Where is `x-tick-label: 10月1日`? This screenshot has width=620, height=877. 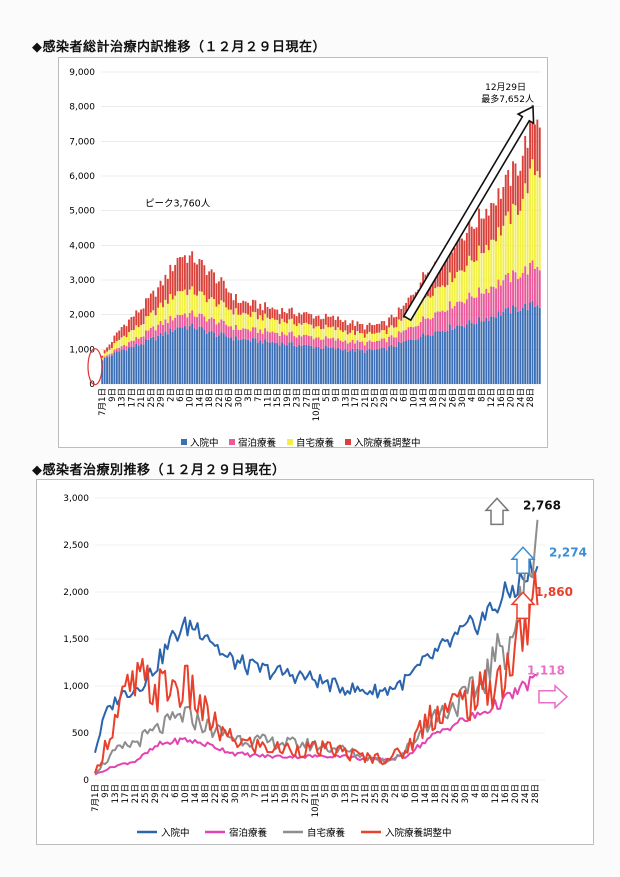
x-tick-label: 10月1日 is located at coordinates (316, 800).